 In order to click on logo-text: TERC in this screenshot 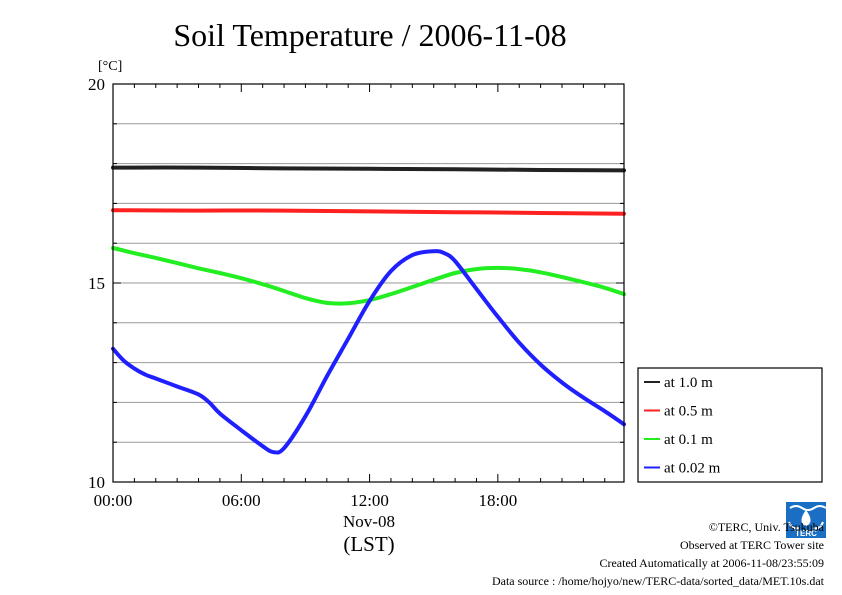, I will do `click(806, 533)`.